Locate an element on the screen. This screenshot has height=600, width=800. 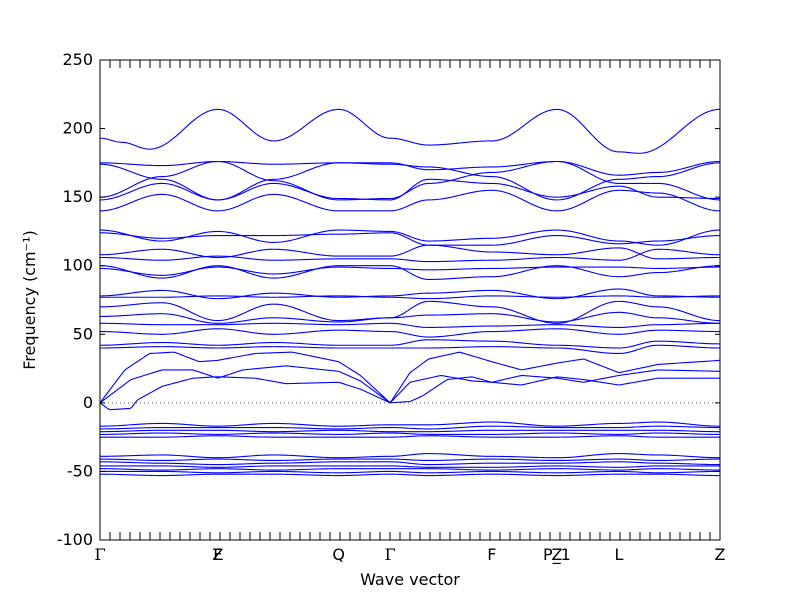
y-tick-label: -50 is located at coordinates (80, 470).